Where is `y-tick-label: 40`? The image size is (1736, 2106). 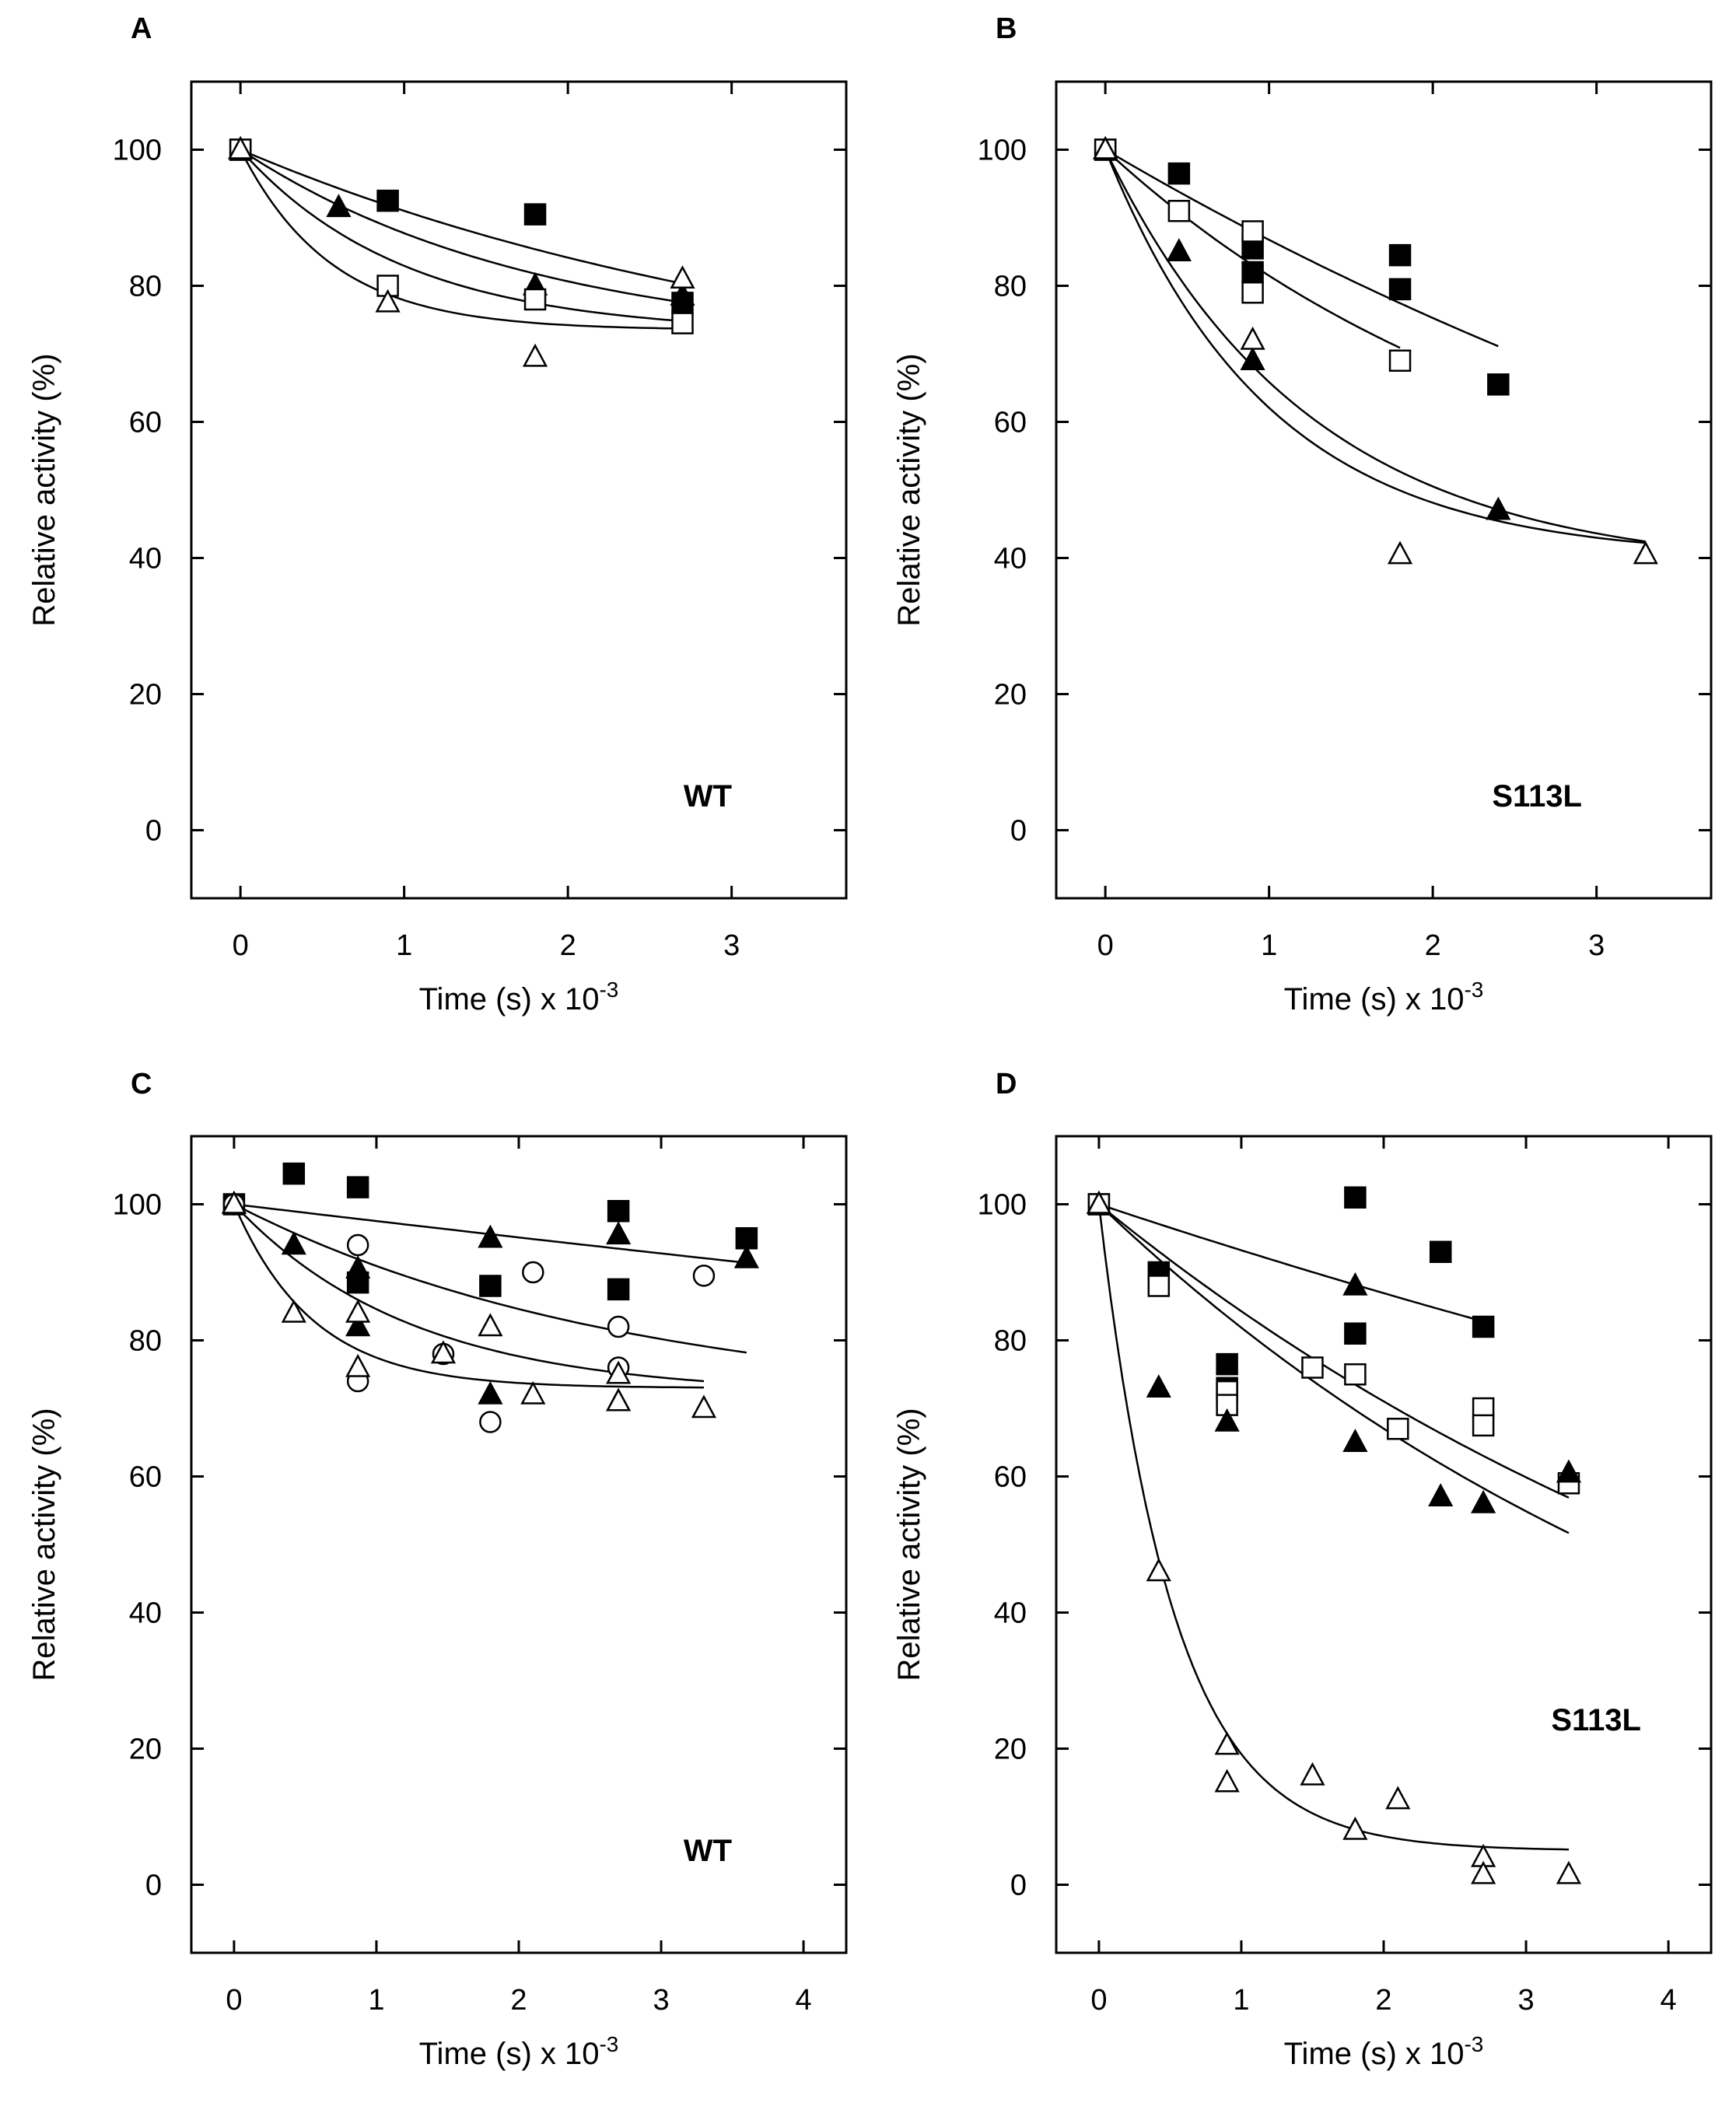 y-tick-label: 40 is located at coordinates (145, 1613).